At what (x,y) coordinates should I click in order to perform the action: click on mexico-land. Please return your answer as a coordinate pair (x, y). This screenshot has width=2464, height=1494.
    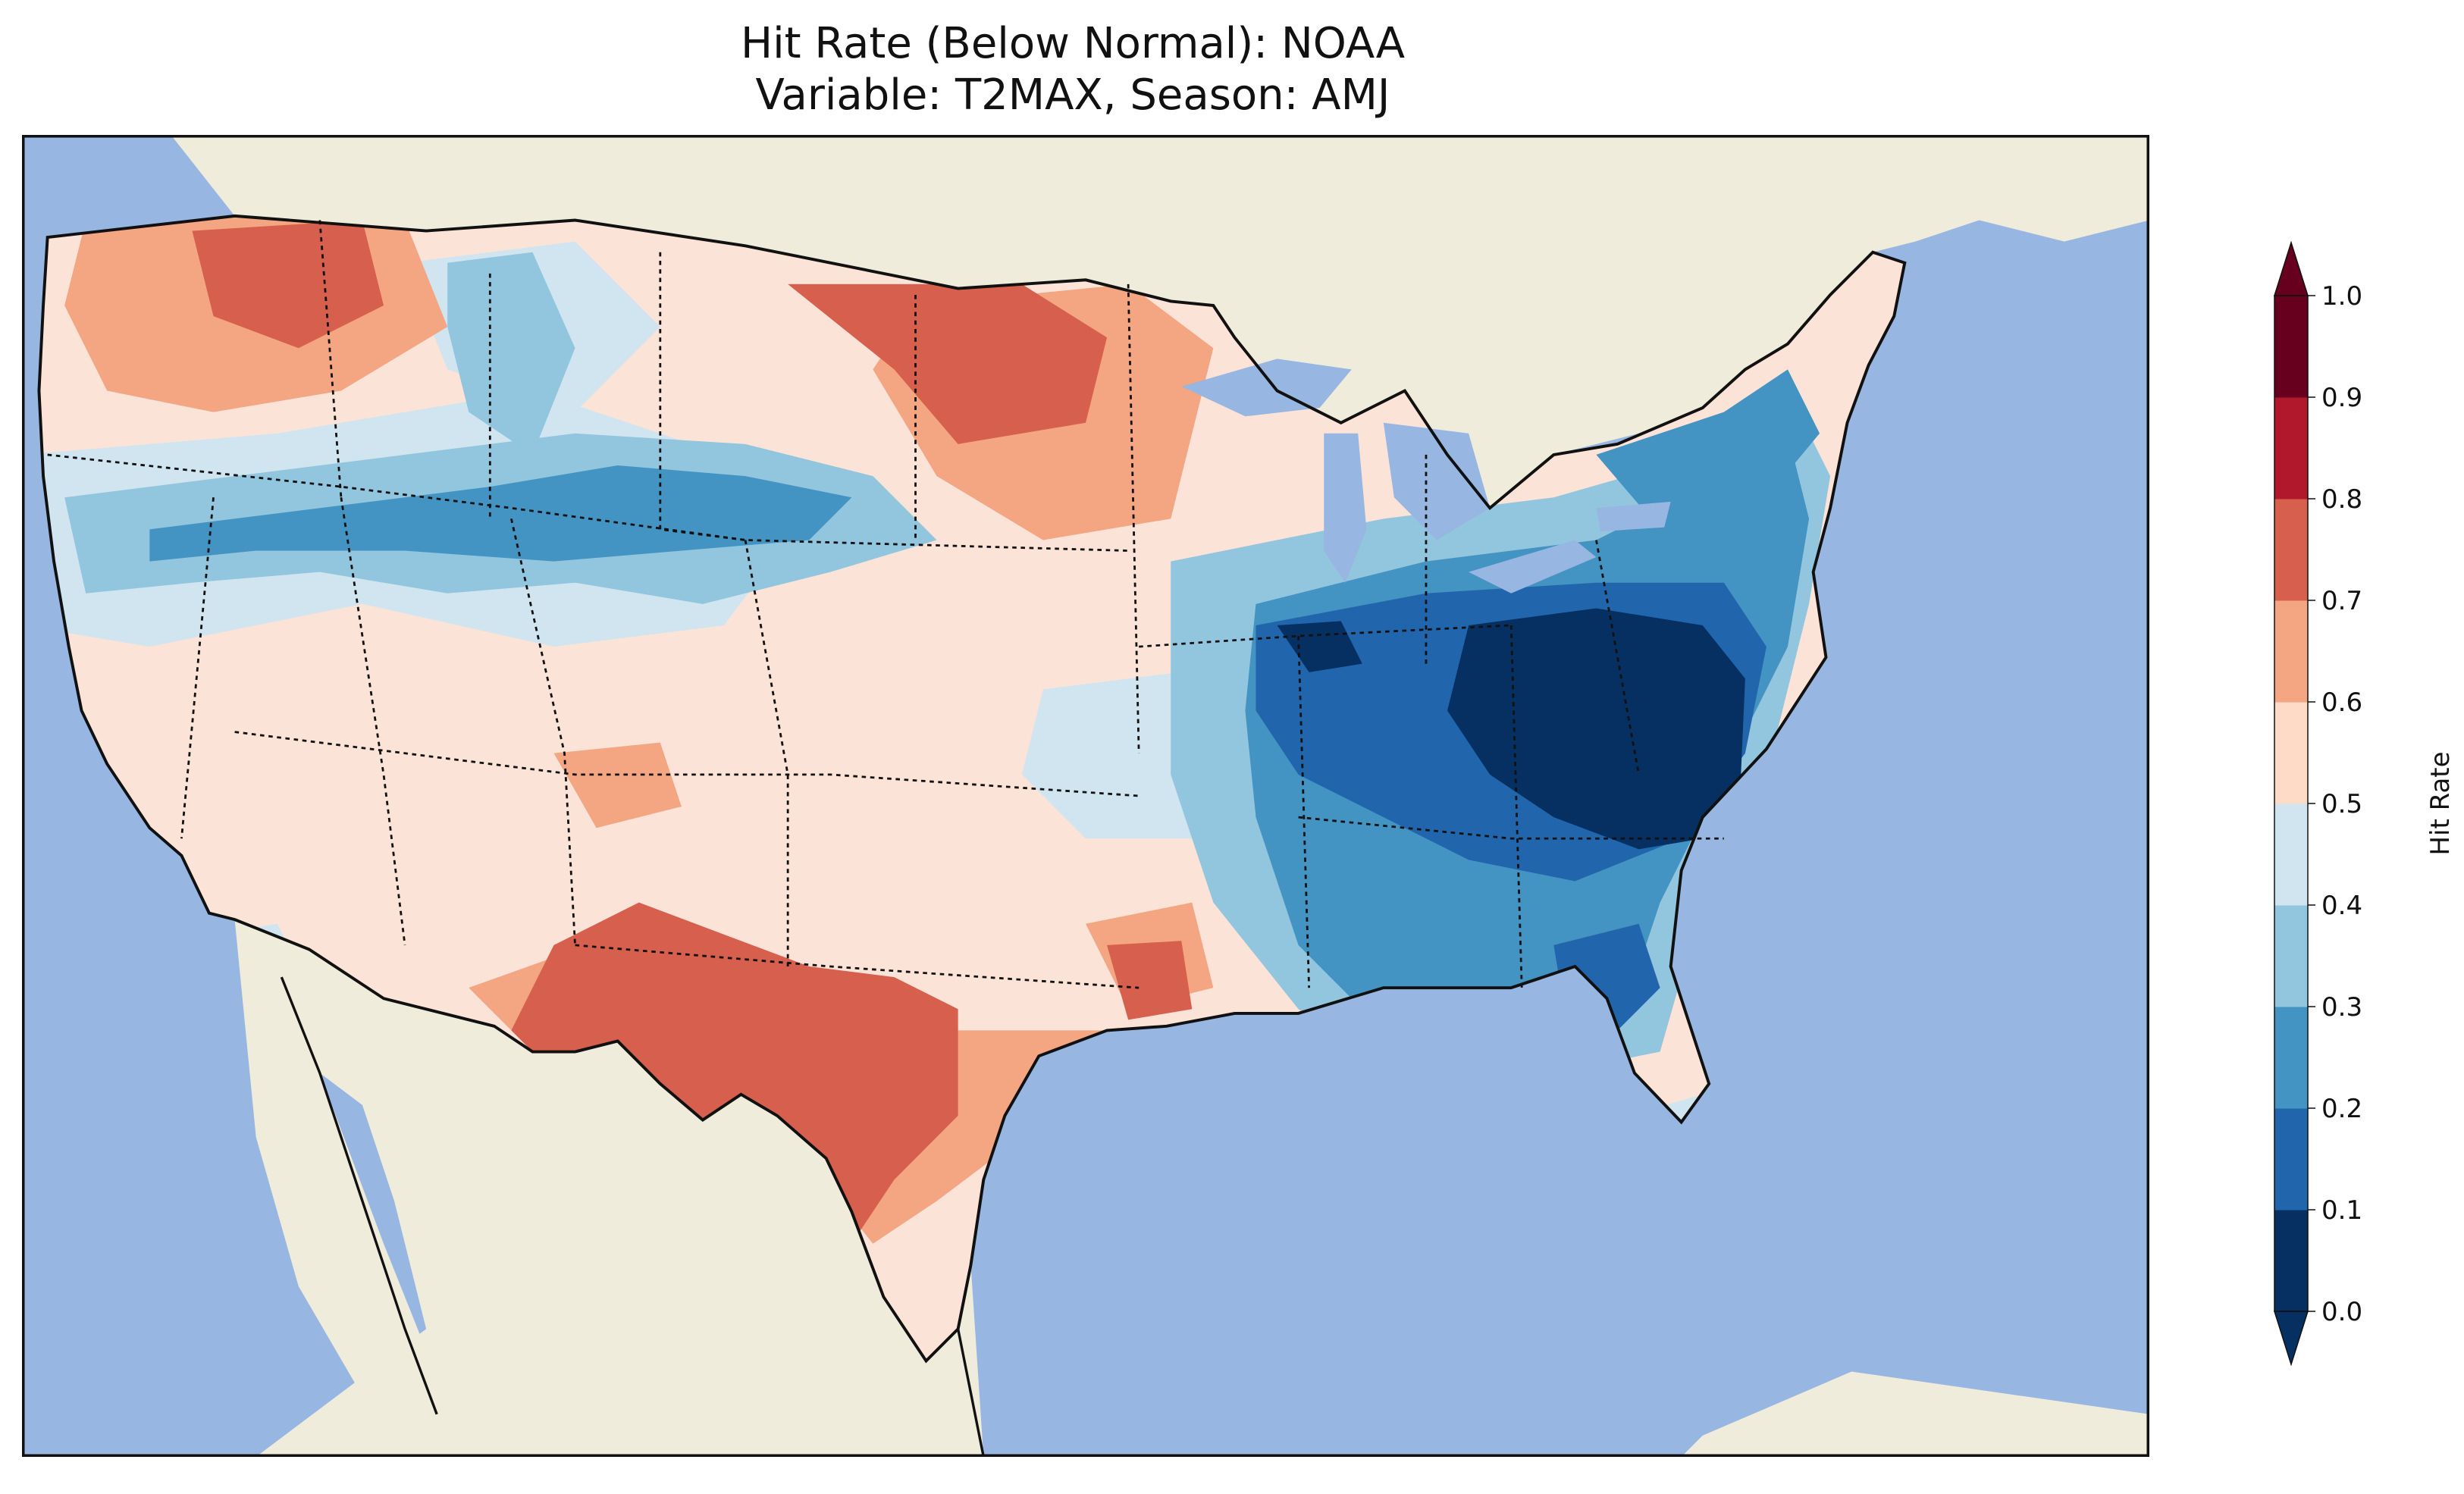
    Looking at the image, I should click on (609, 1188).